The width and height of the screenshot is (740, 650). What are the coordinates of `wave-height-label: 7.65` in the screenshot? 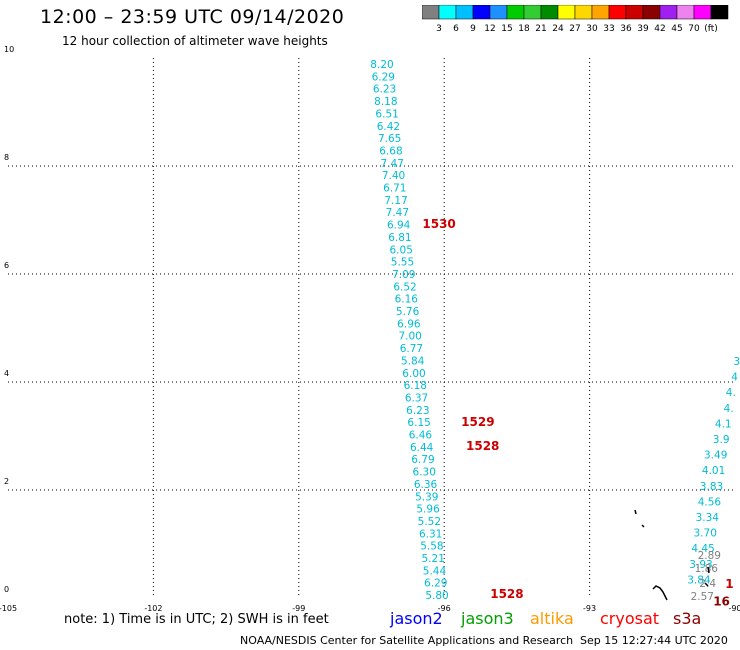 It's located at (389, 139).